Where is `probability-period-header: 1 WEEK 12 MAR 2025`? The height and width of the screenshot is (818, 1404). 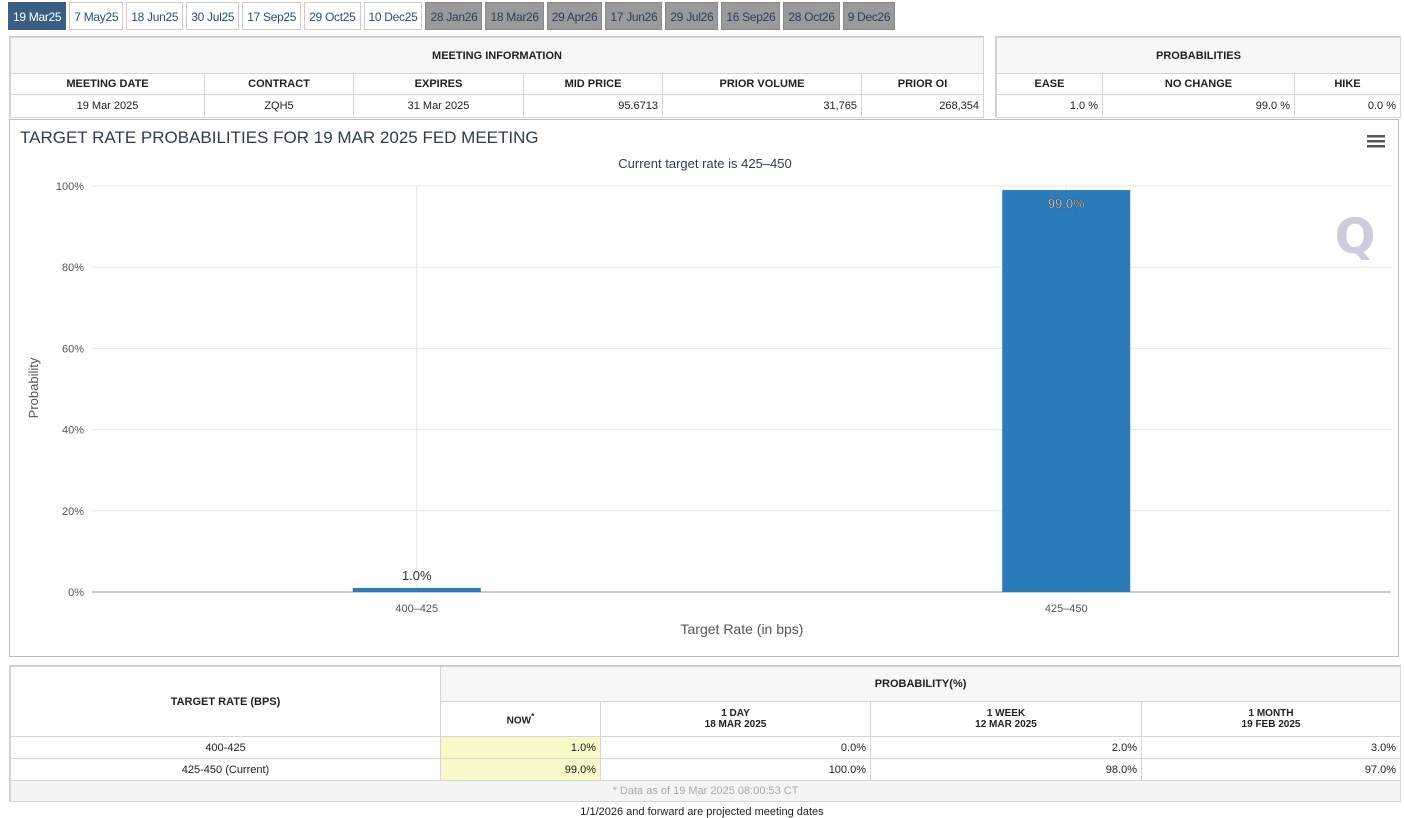
probability-period-header: 1 WEEK 12 MAR 2025 is located at coordinates (1006, 719).